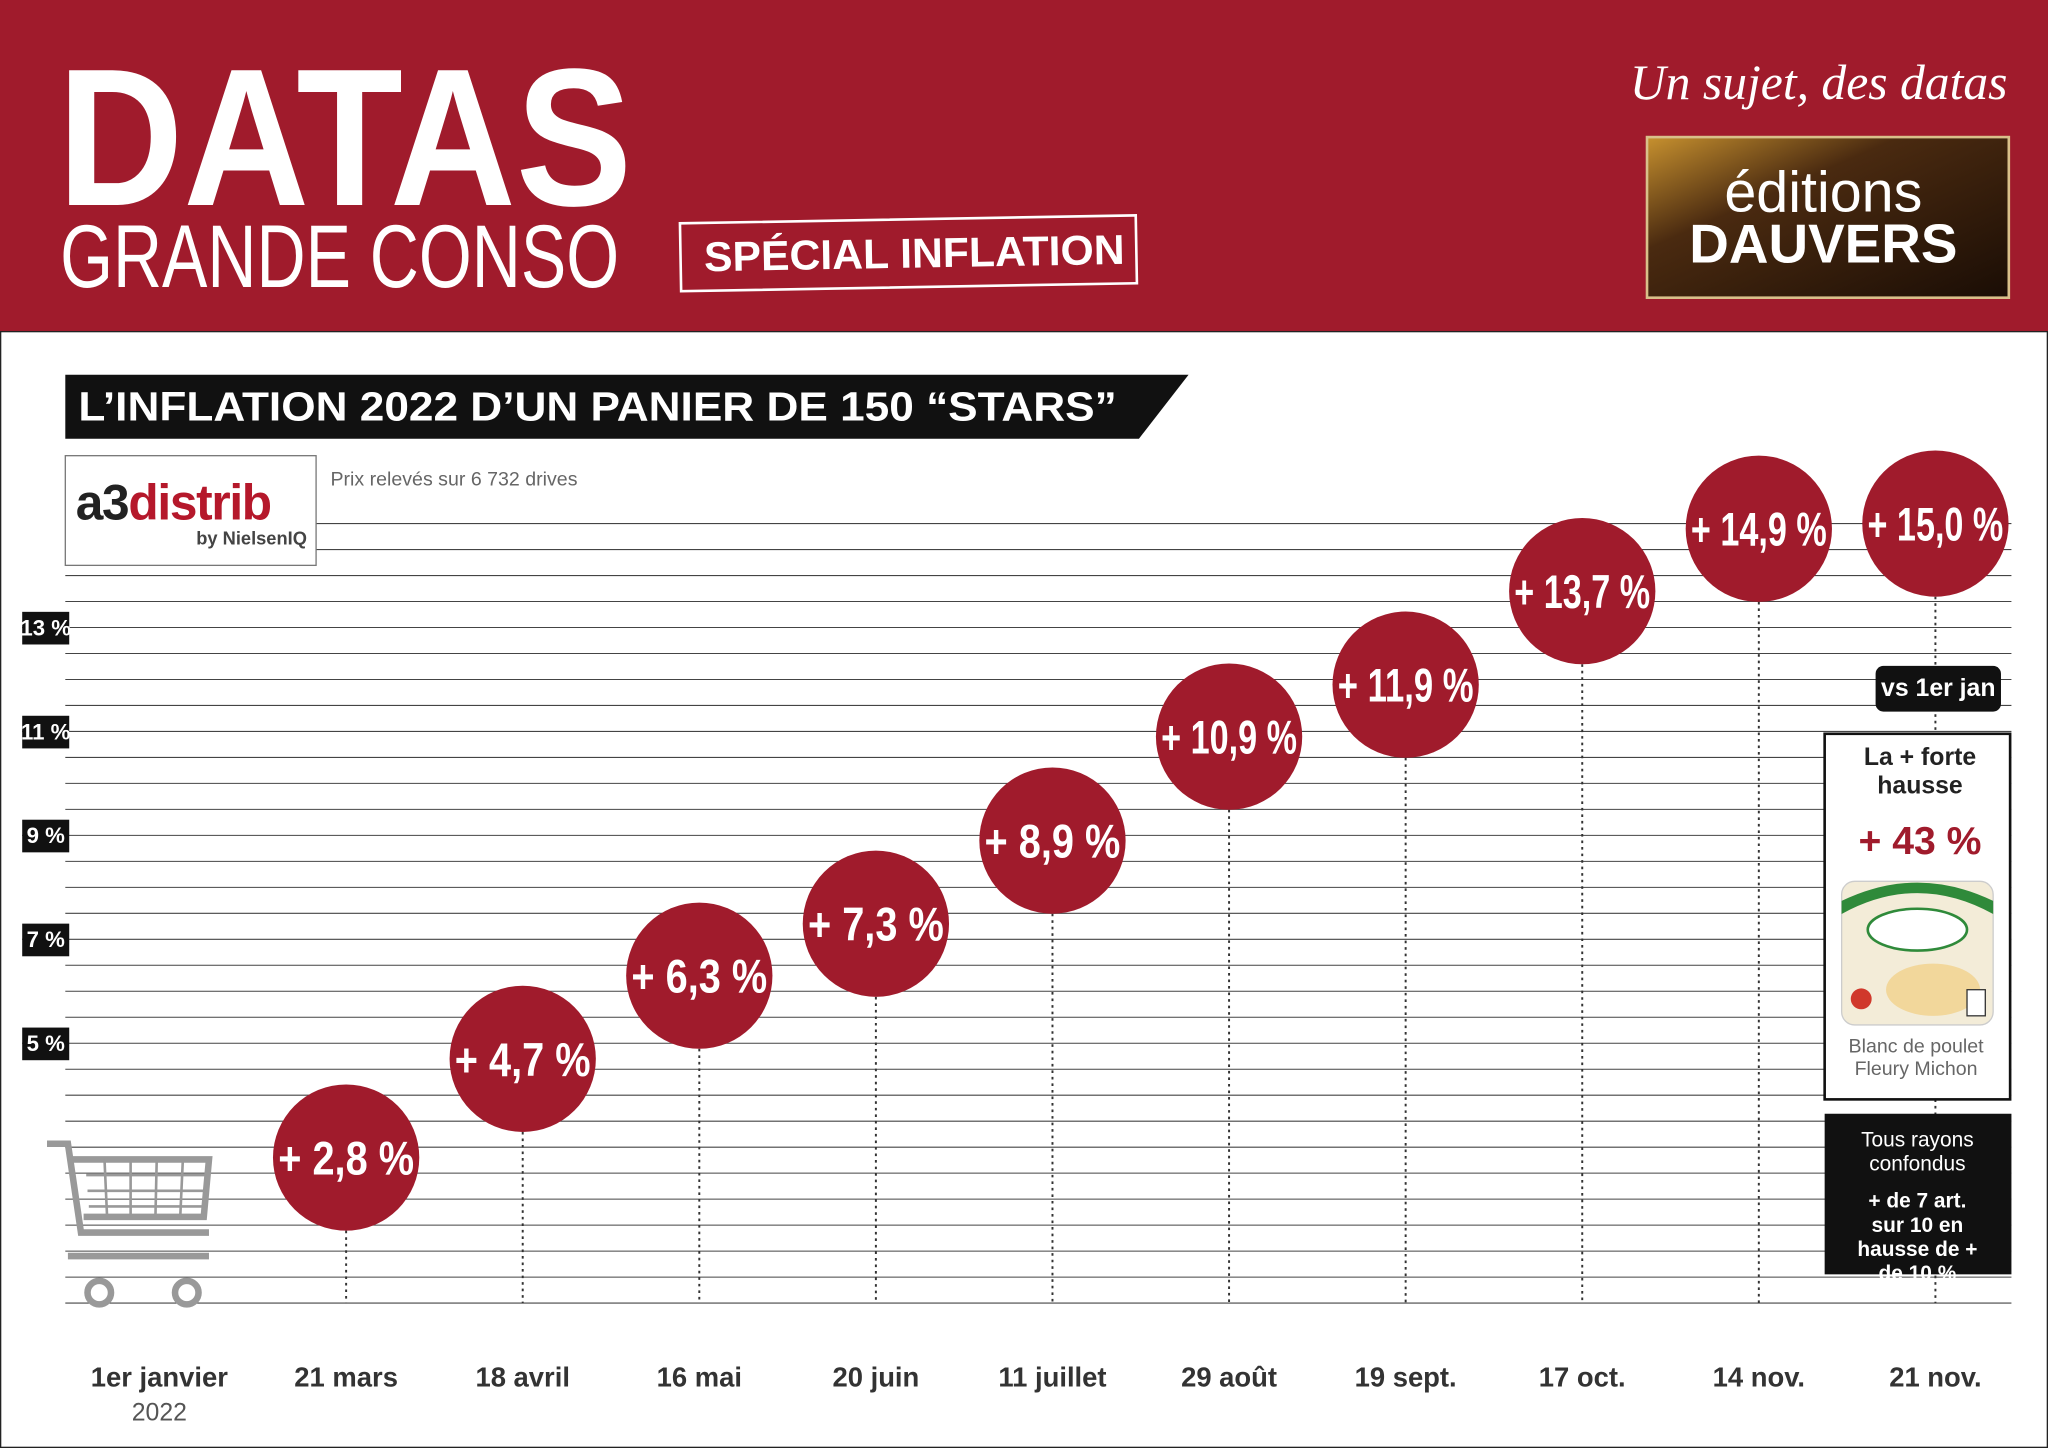 Image resolution: width=2048 pixels, height=1448 pixels. I want to click on reference-badge, so click(1938, 688).